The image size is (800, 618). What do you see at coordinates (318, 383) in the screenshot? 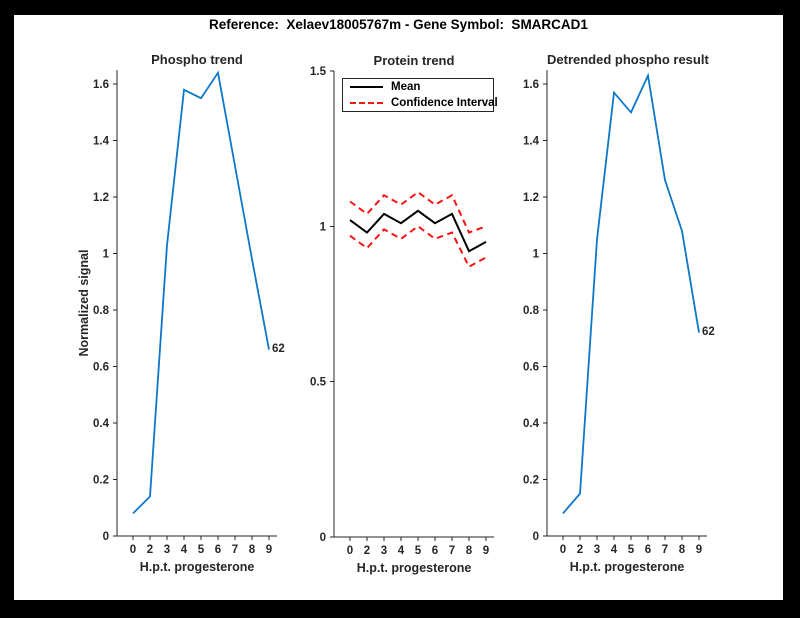
I see `y-tick-label: 0.5` at bounding box center [318, 383].